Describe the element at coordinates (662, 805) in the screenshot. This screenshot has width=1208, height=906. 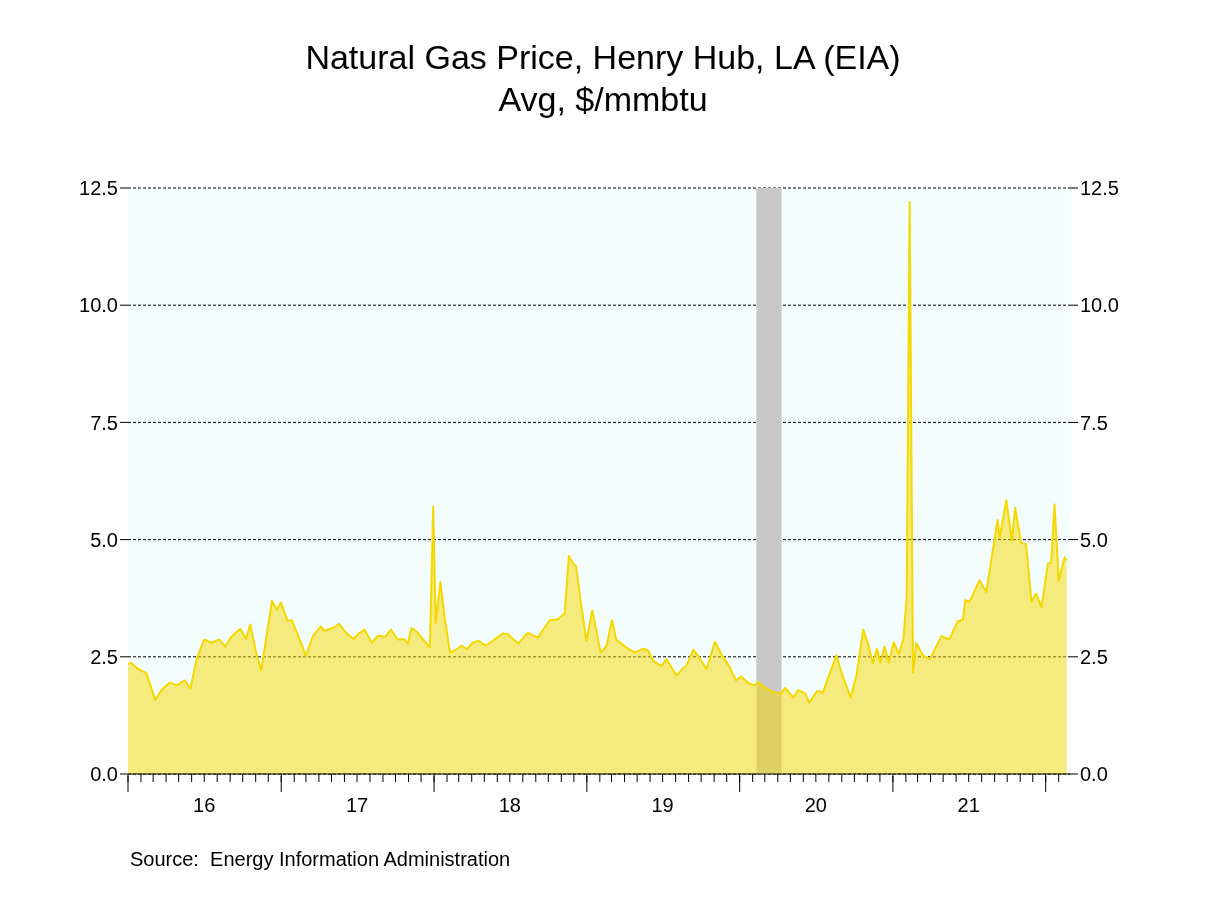
I see `x-tick-label: 19` at that location.